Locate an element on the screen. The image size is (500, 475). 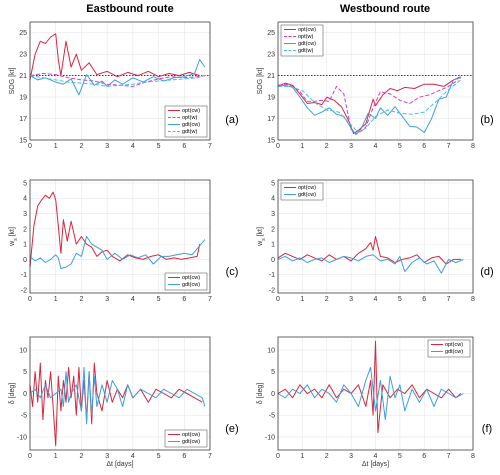
y-axis-label: δ [deg] is located at coordinates (12, 393).